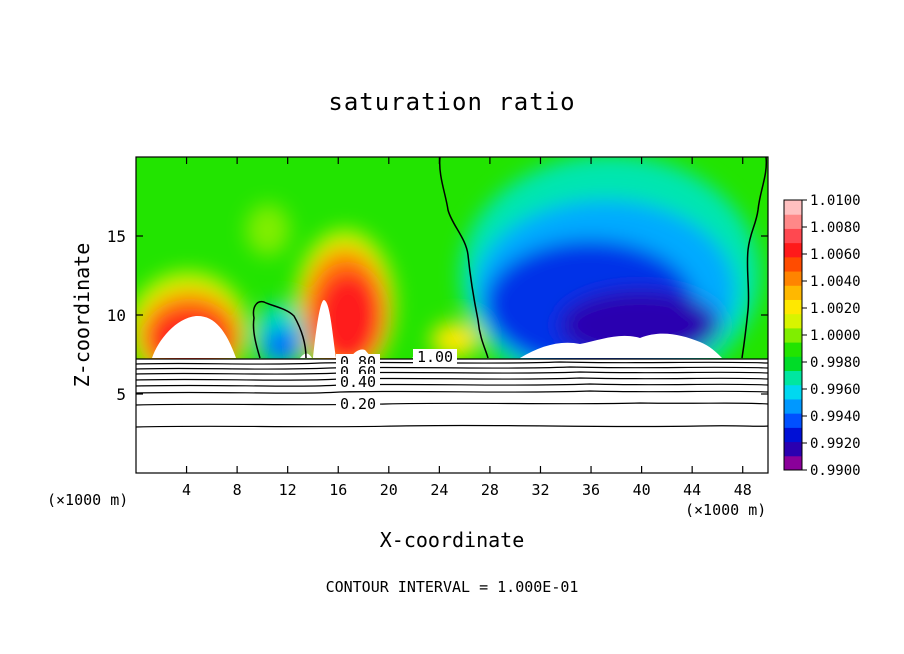 Image resolution: width=904 pixels, height=654 pixels. Describe the element at coordinates (835, 471) in the screenshot. I see `colorbar-label: 0.9900` at that location.